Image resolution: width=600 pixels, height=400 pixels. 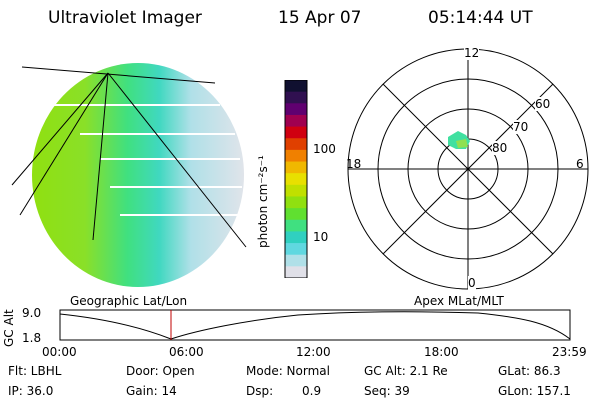 I want to click on glon-info: GLon: 157.1, so click(x=534, y=391).